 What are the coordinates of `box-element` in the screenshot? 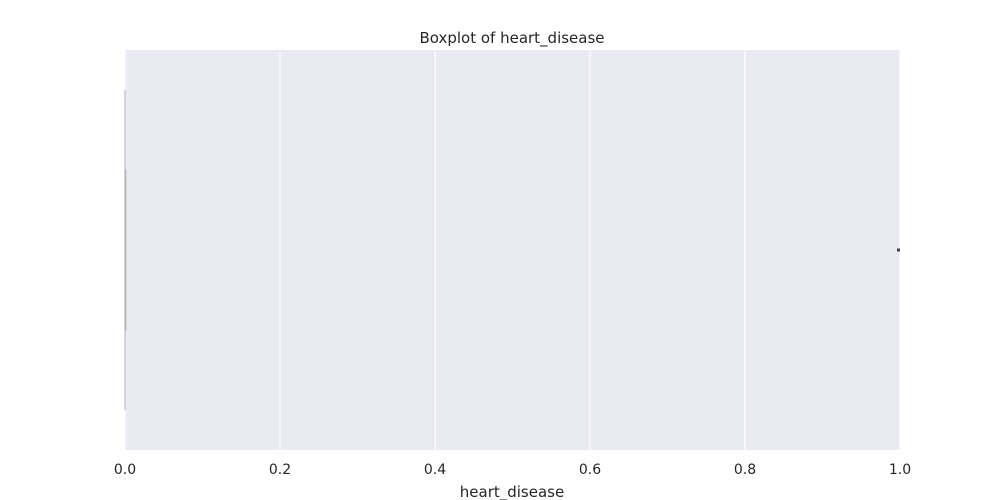 It's located at (125, 250).